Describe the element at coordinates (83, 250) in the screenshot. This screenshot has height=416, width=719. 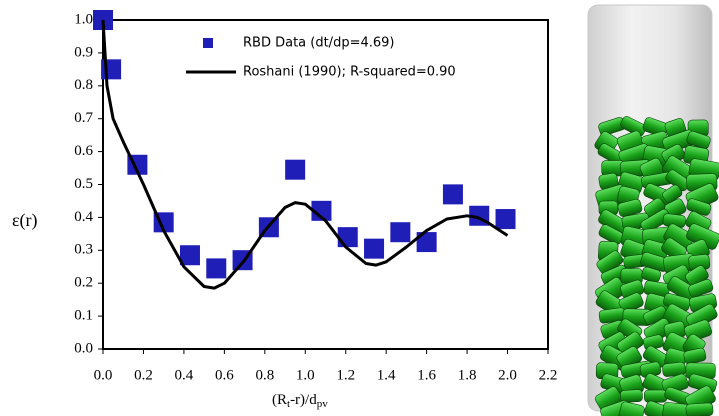
I see `y-tick-label: 0.3` at that location.